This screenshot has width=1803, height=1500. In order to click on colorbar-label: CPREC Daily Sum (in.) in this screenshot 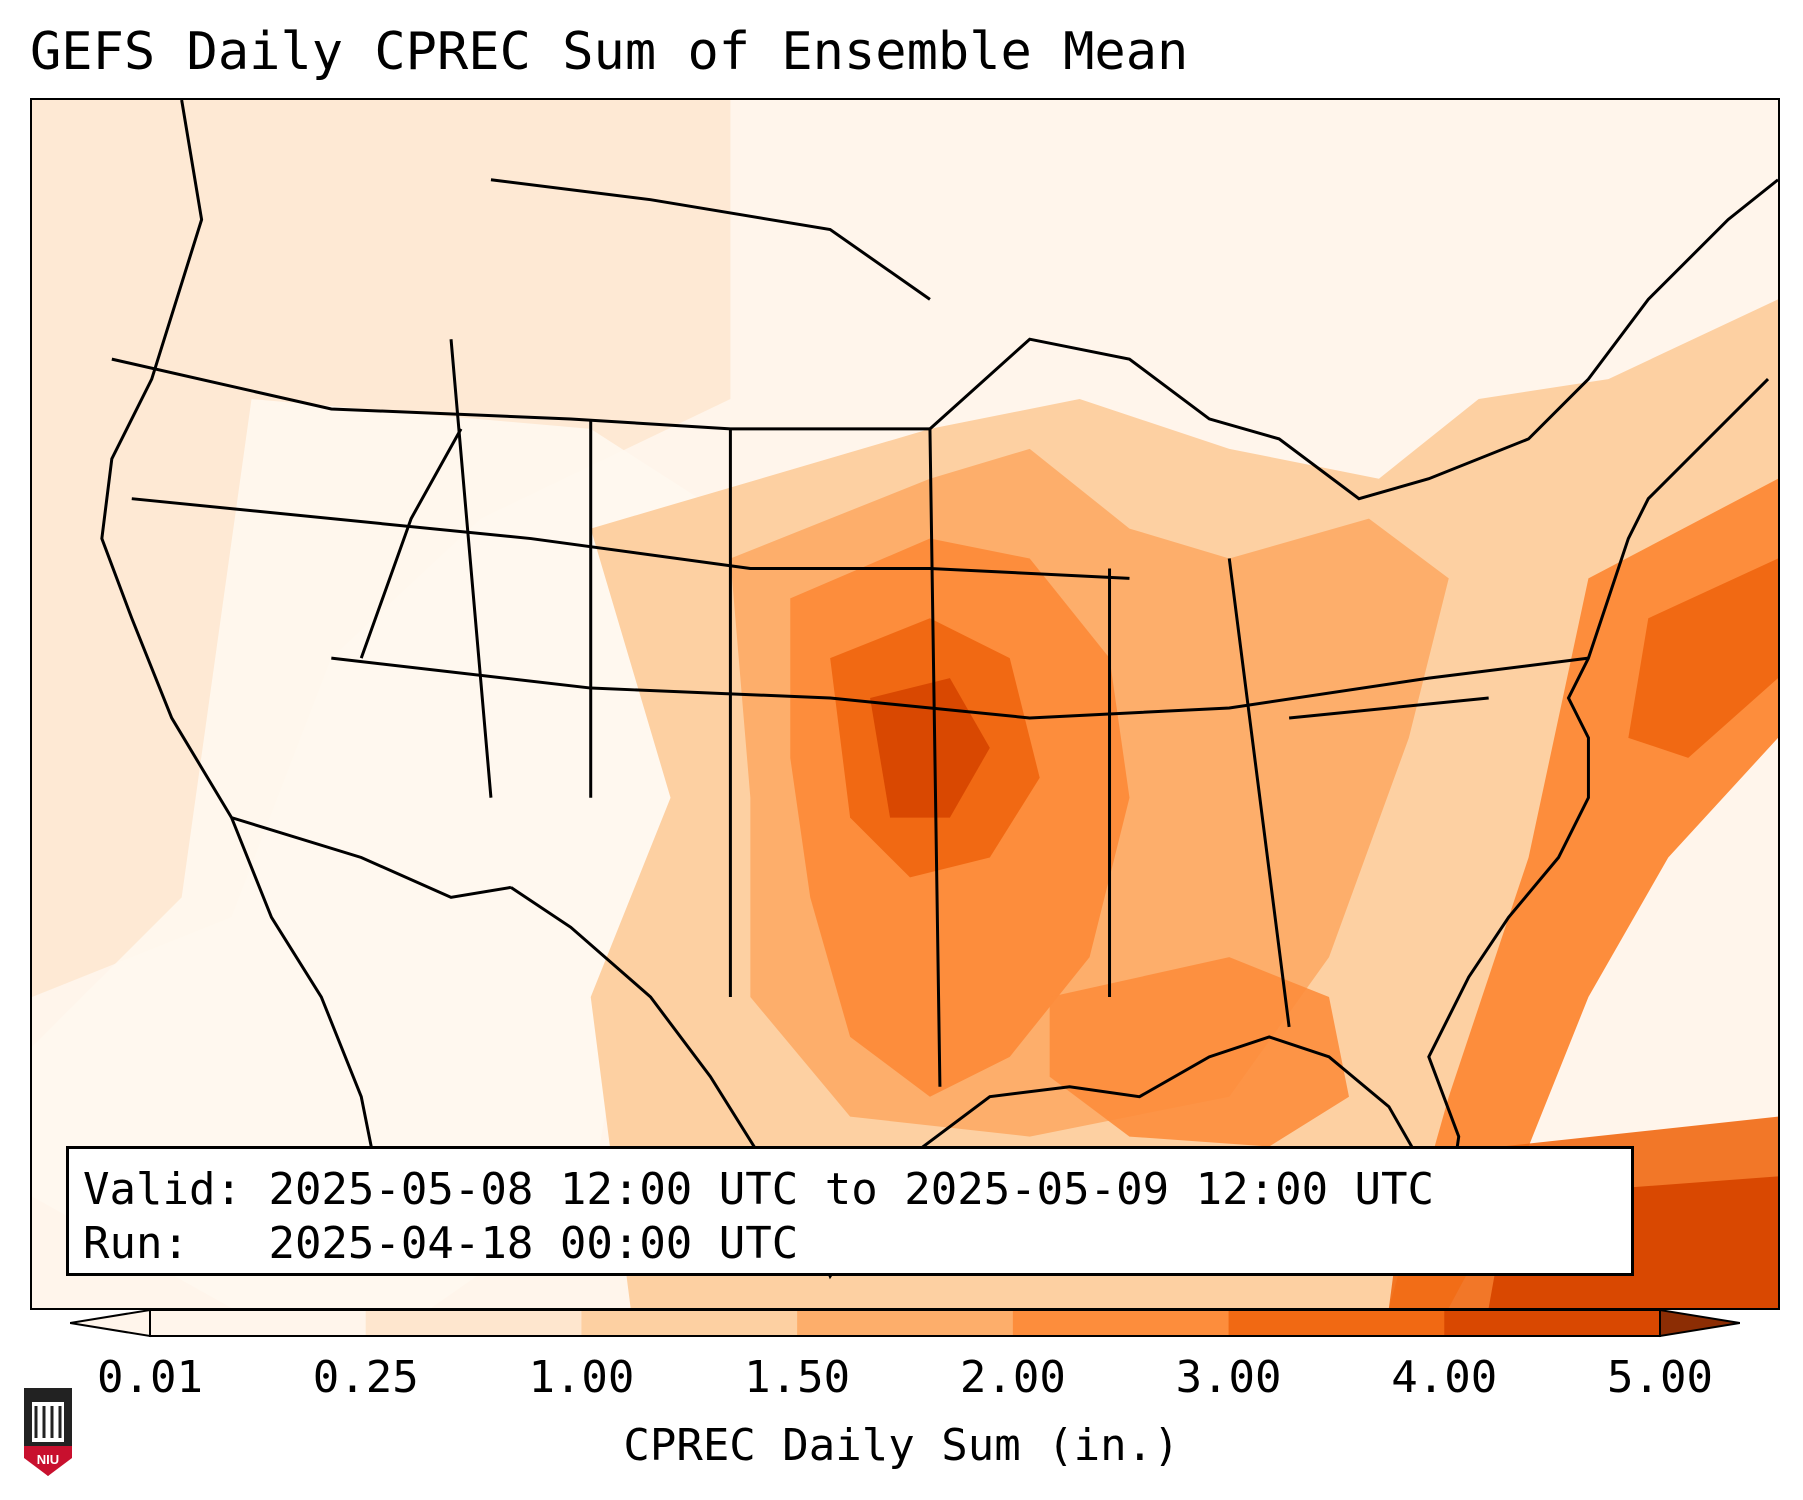, I will do `click(901, 1445)`.